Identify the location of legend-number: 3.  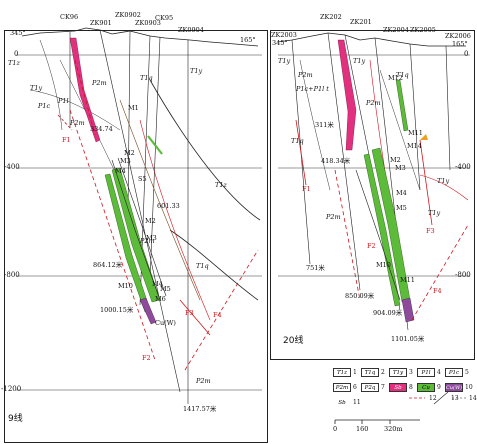
(411, 372).